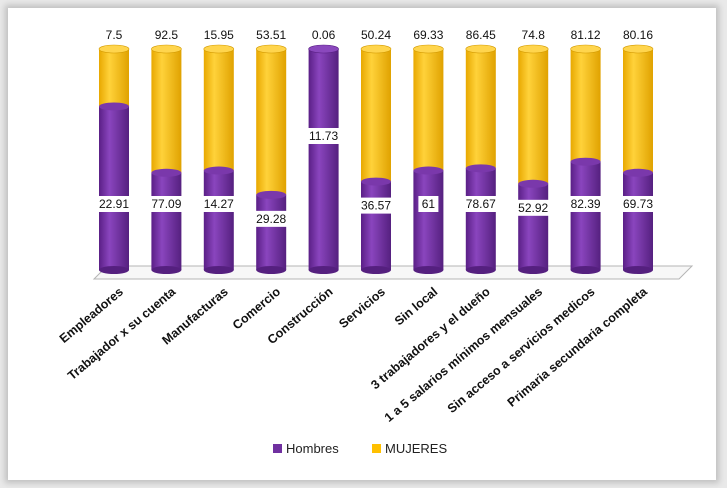 This screenshot has width=727, height=488. I want to click on hombres-value-label: 61, so click(429, 204).